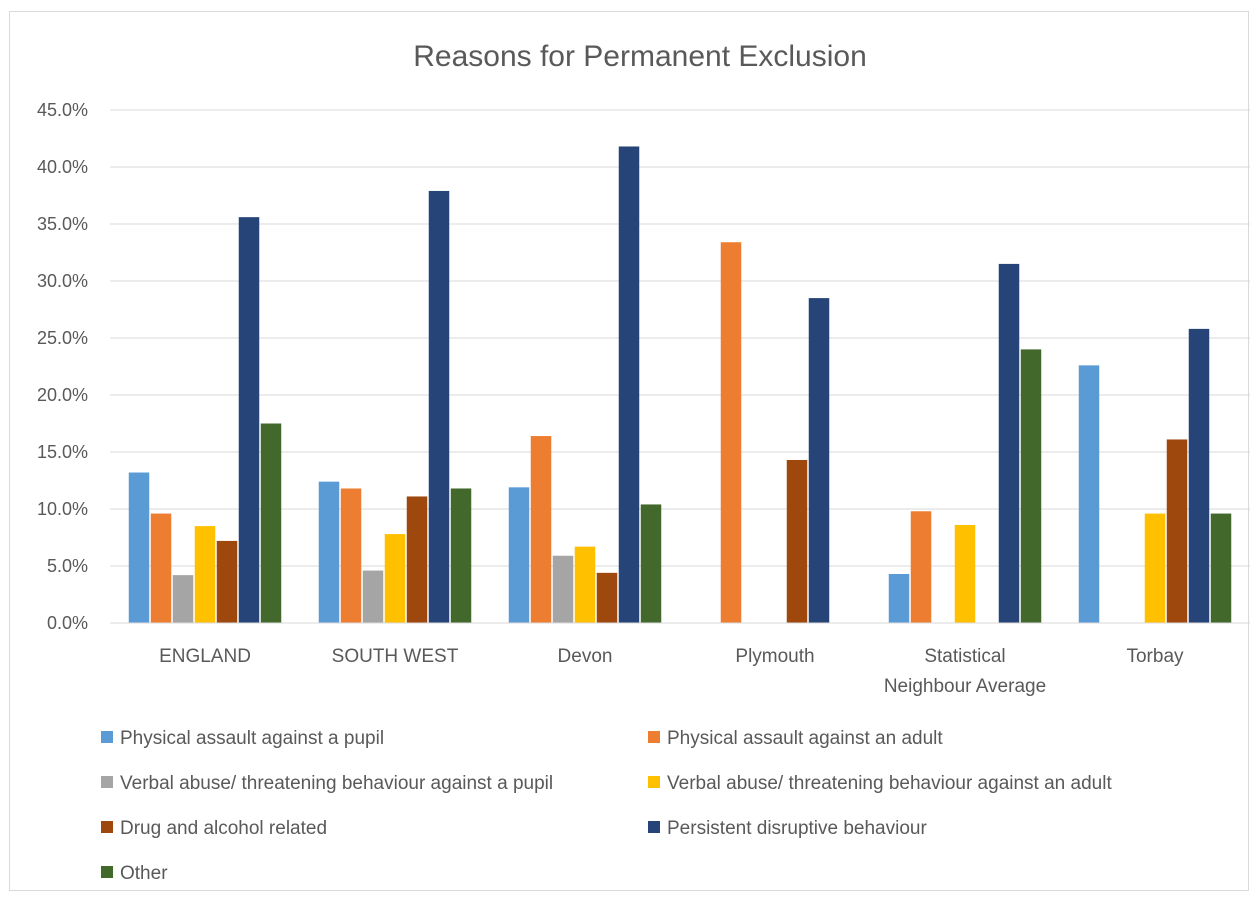  I want to click on x-tick-label: Neighbour Average, so click(965, 686).